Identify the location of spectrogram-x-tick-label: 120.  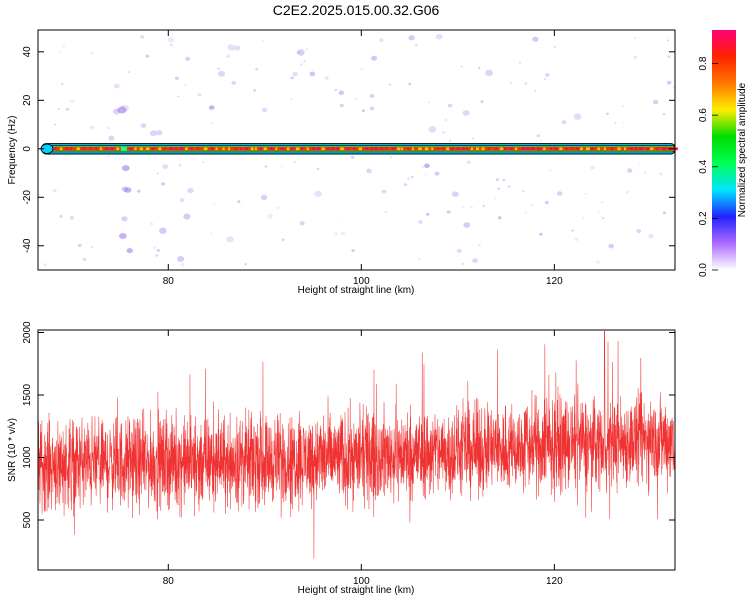
(554, 281).